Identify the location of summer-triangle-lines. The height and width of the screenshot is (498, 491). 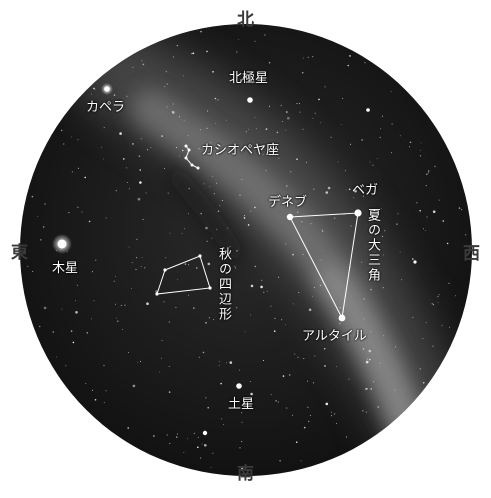
(324, 266).